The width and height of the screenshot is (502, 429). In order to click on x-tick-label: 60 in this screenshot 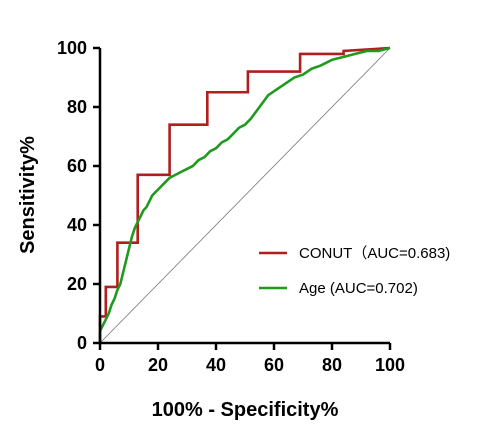, I will do `click(274, 365)`.